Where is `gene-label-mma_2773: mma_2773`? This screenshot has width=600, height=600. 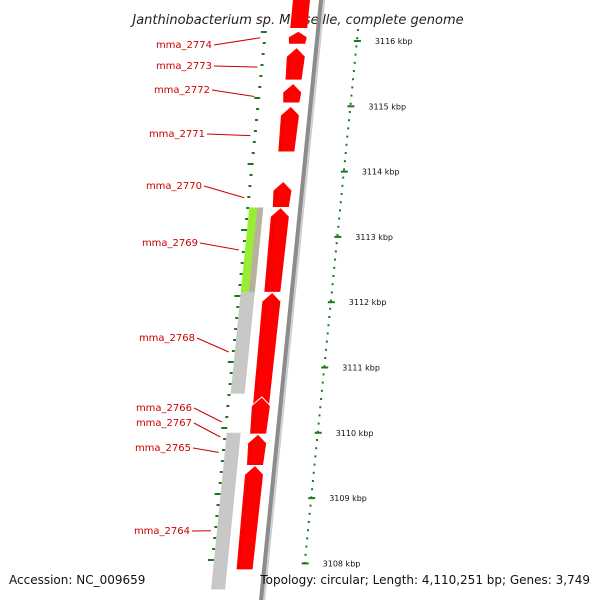
gene-label-mma_2773: mma_2773 is located at coordinates (184, 66).